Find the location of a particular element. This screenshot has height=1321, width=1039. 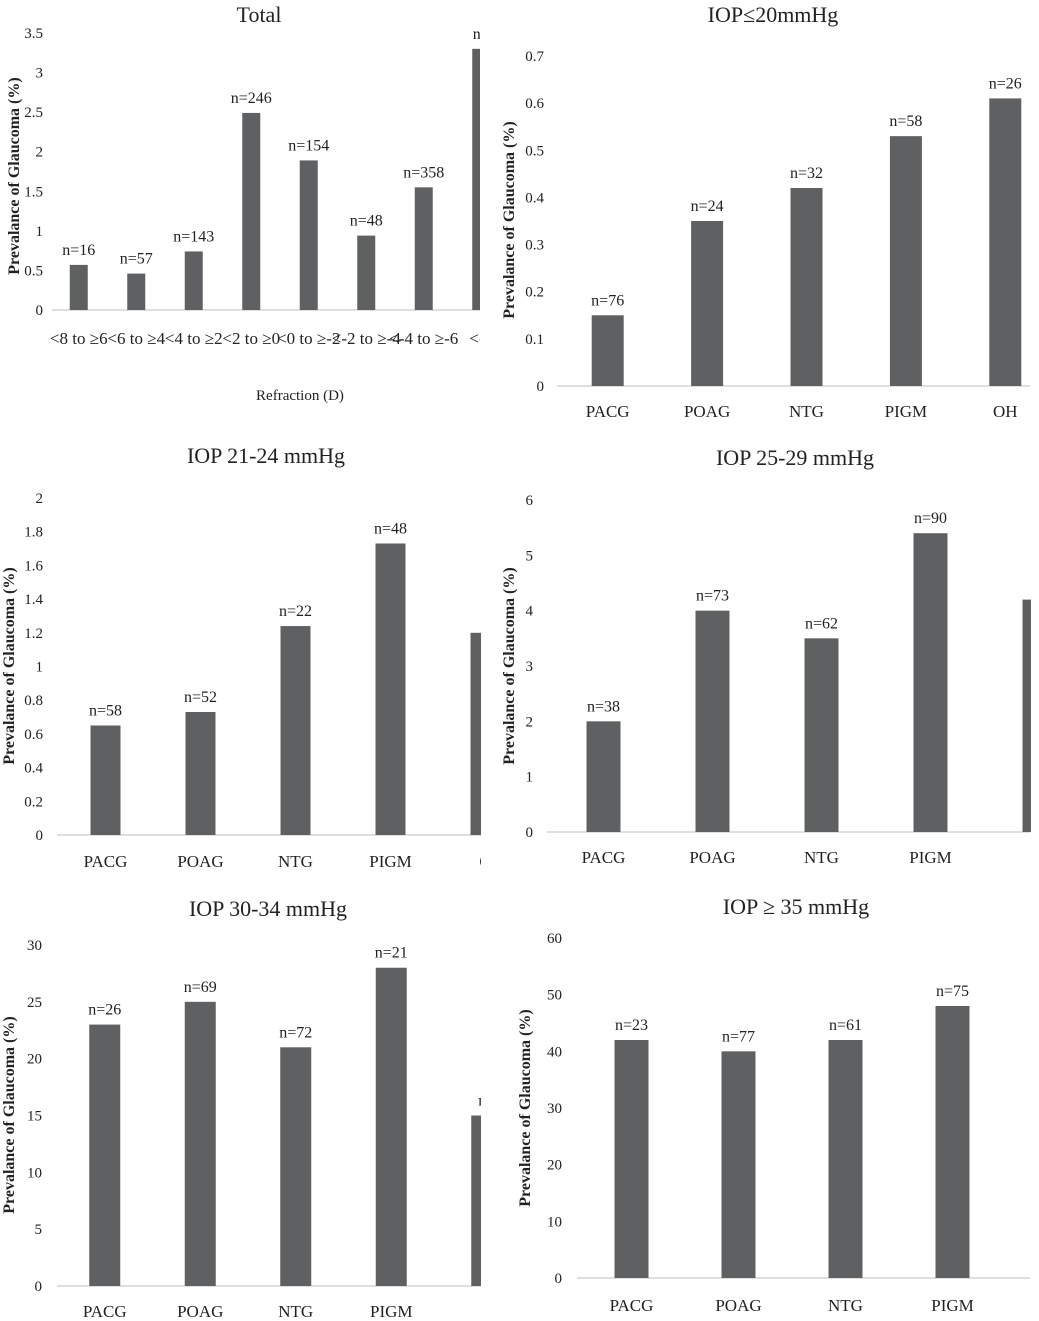

y-tick-label: 40 is located at coordinates (554, 1052).